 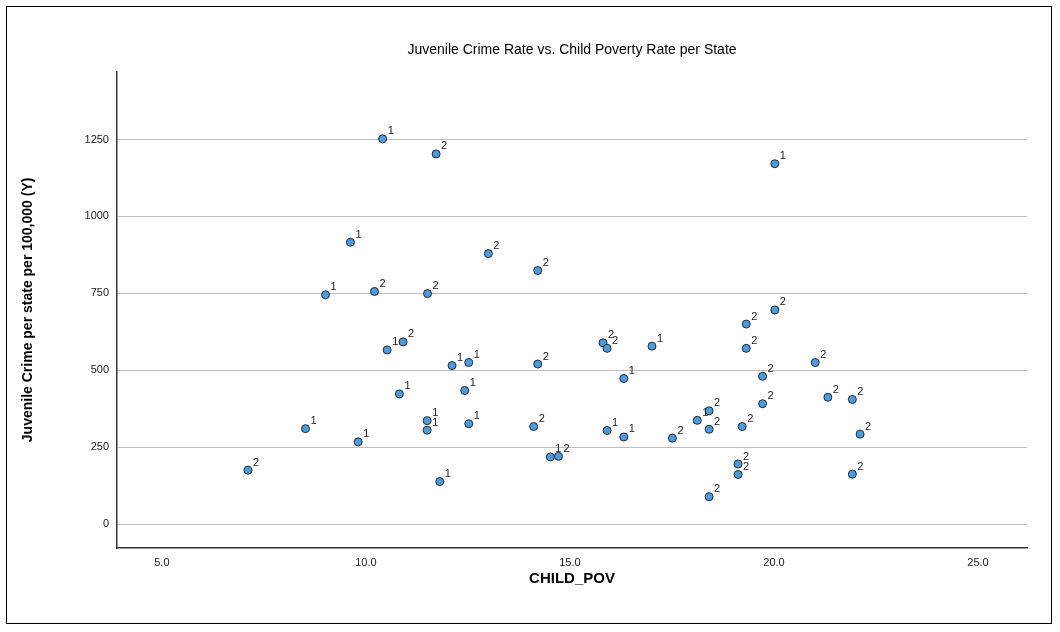 What do you see at coordinates (99, 446) in the screenshot?
I see `y-tick-label: 250` at bounding box center [99, 446].